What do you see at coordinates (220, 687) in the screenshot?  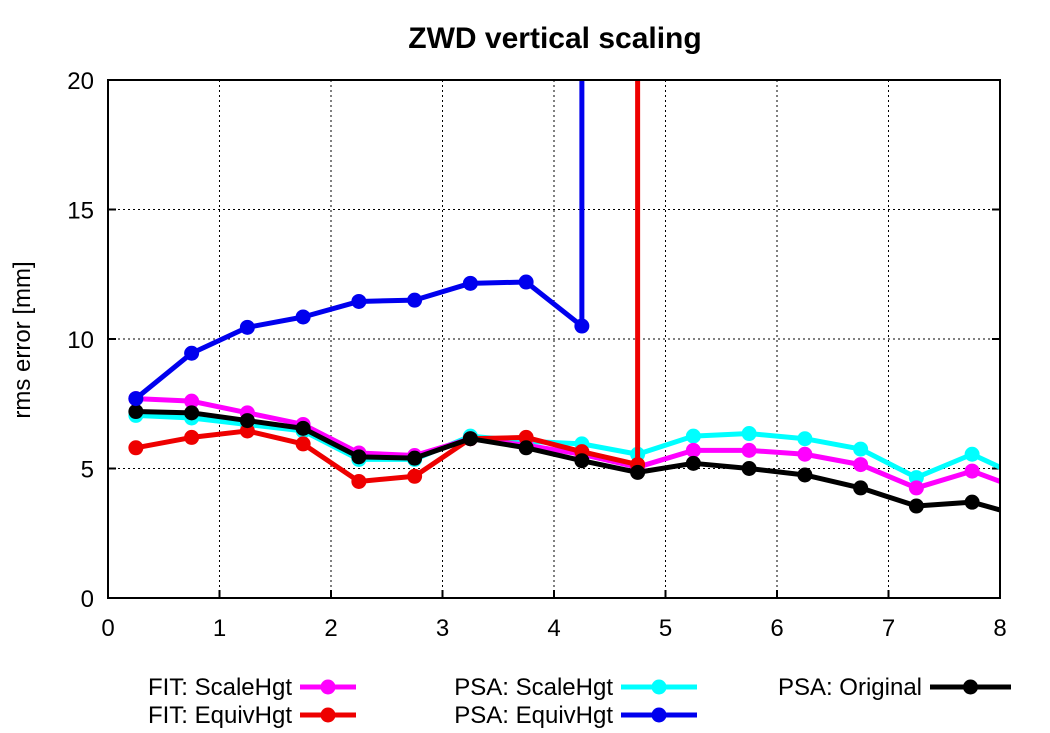 I see `legend-label: FIT: ScaleHgt` at bounding box center [220, 687].